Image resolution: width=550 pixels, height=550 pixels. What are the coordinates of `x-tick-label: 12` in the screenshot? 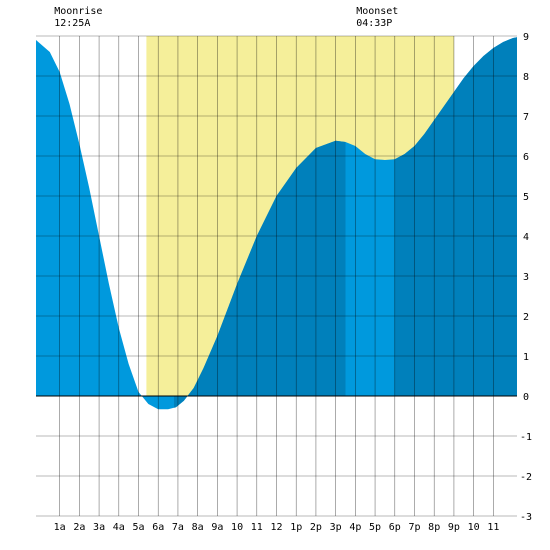 It's located at (276, 527).